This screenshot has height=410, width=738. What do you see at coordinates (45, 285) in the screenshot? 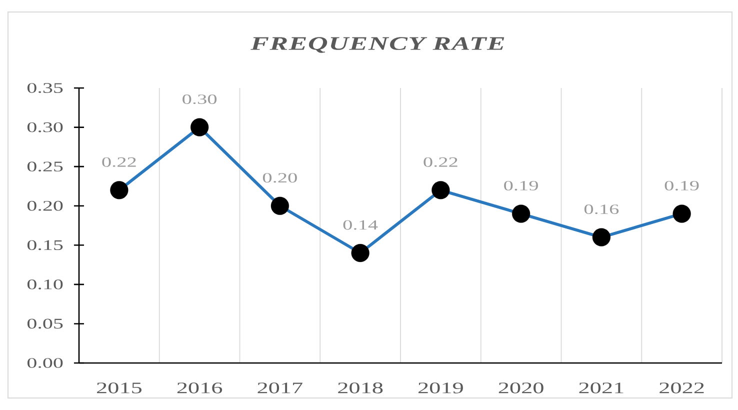
I see `y-tick-label: 0.10` at bounding box center [45, 285].